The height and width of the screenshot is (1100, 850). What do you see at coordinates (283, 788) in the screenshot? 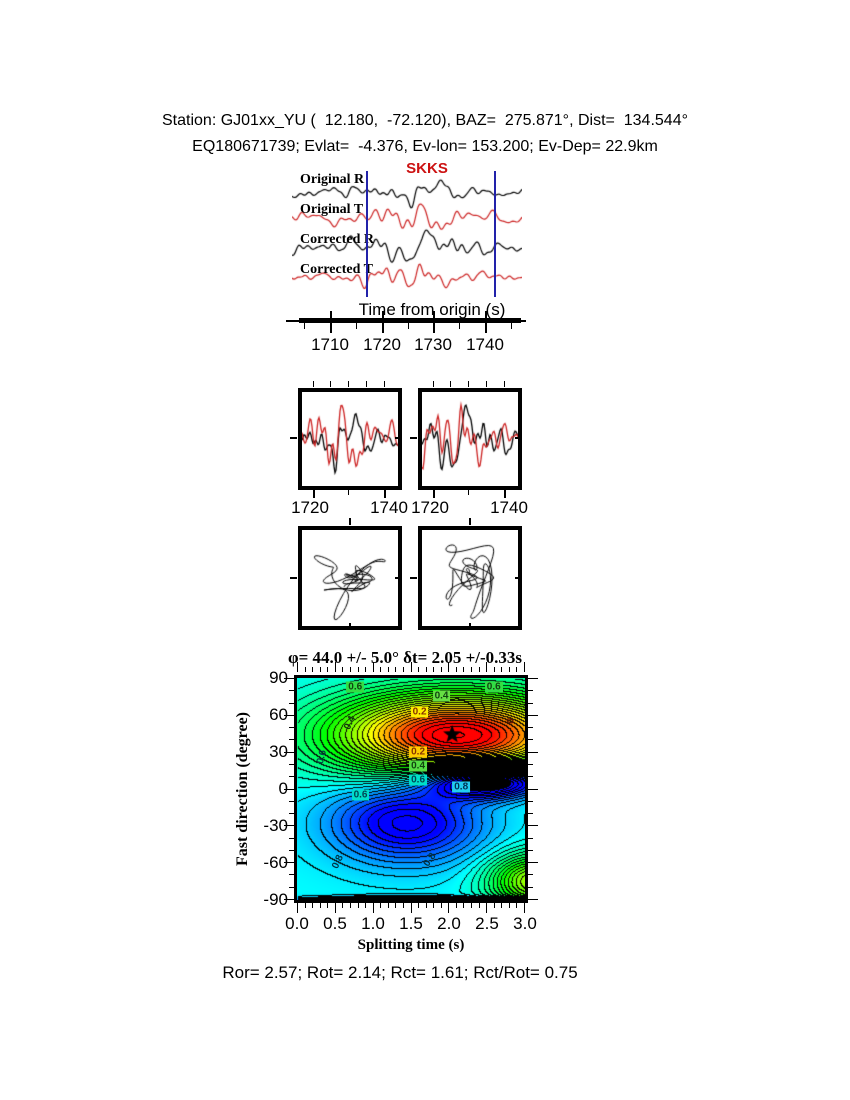
I see `ytick-0: 0` at bounding box center [283, 788].